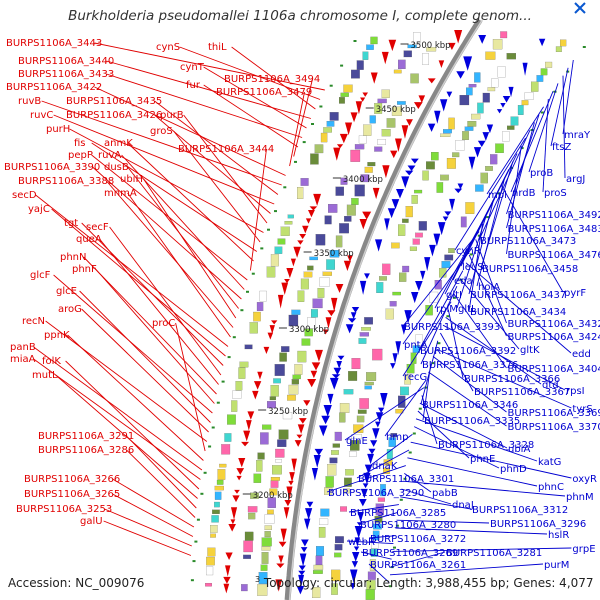  Describe the element at coordinates (272, 79) in the screenshot. I see `gene-label-left: BURPS1106A_3494` at that location.